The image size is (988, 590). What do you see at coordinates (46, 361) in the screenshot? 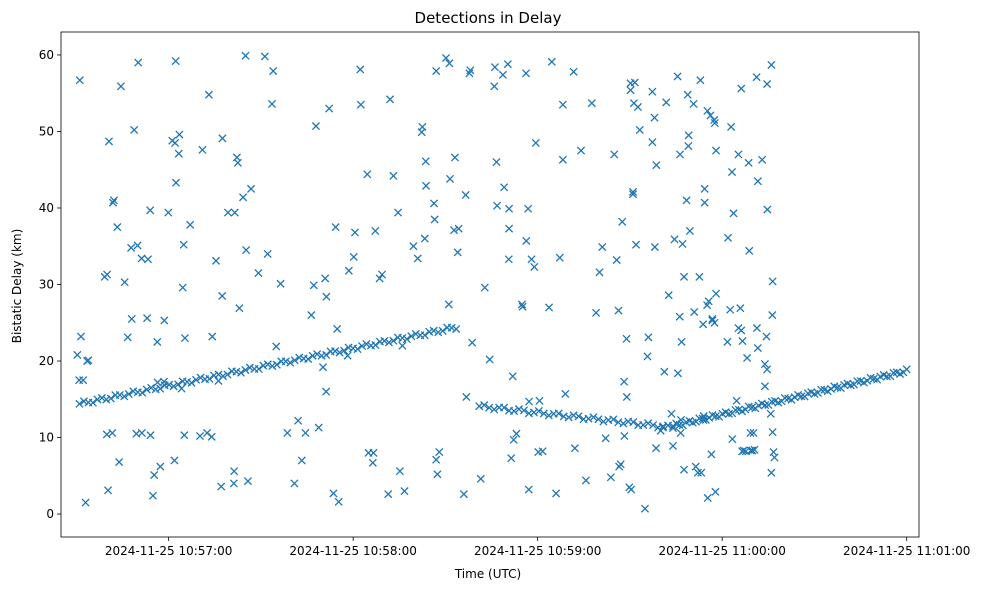
I see `y-tick-label: 20` at bounding box center [46, 361].